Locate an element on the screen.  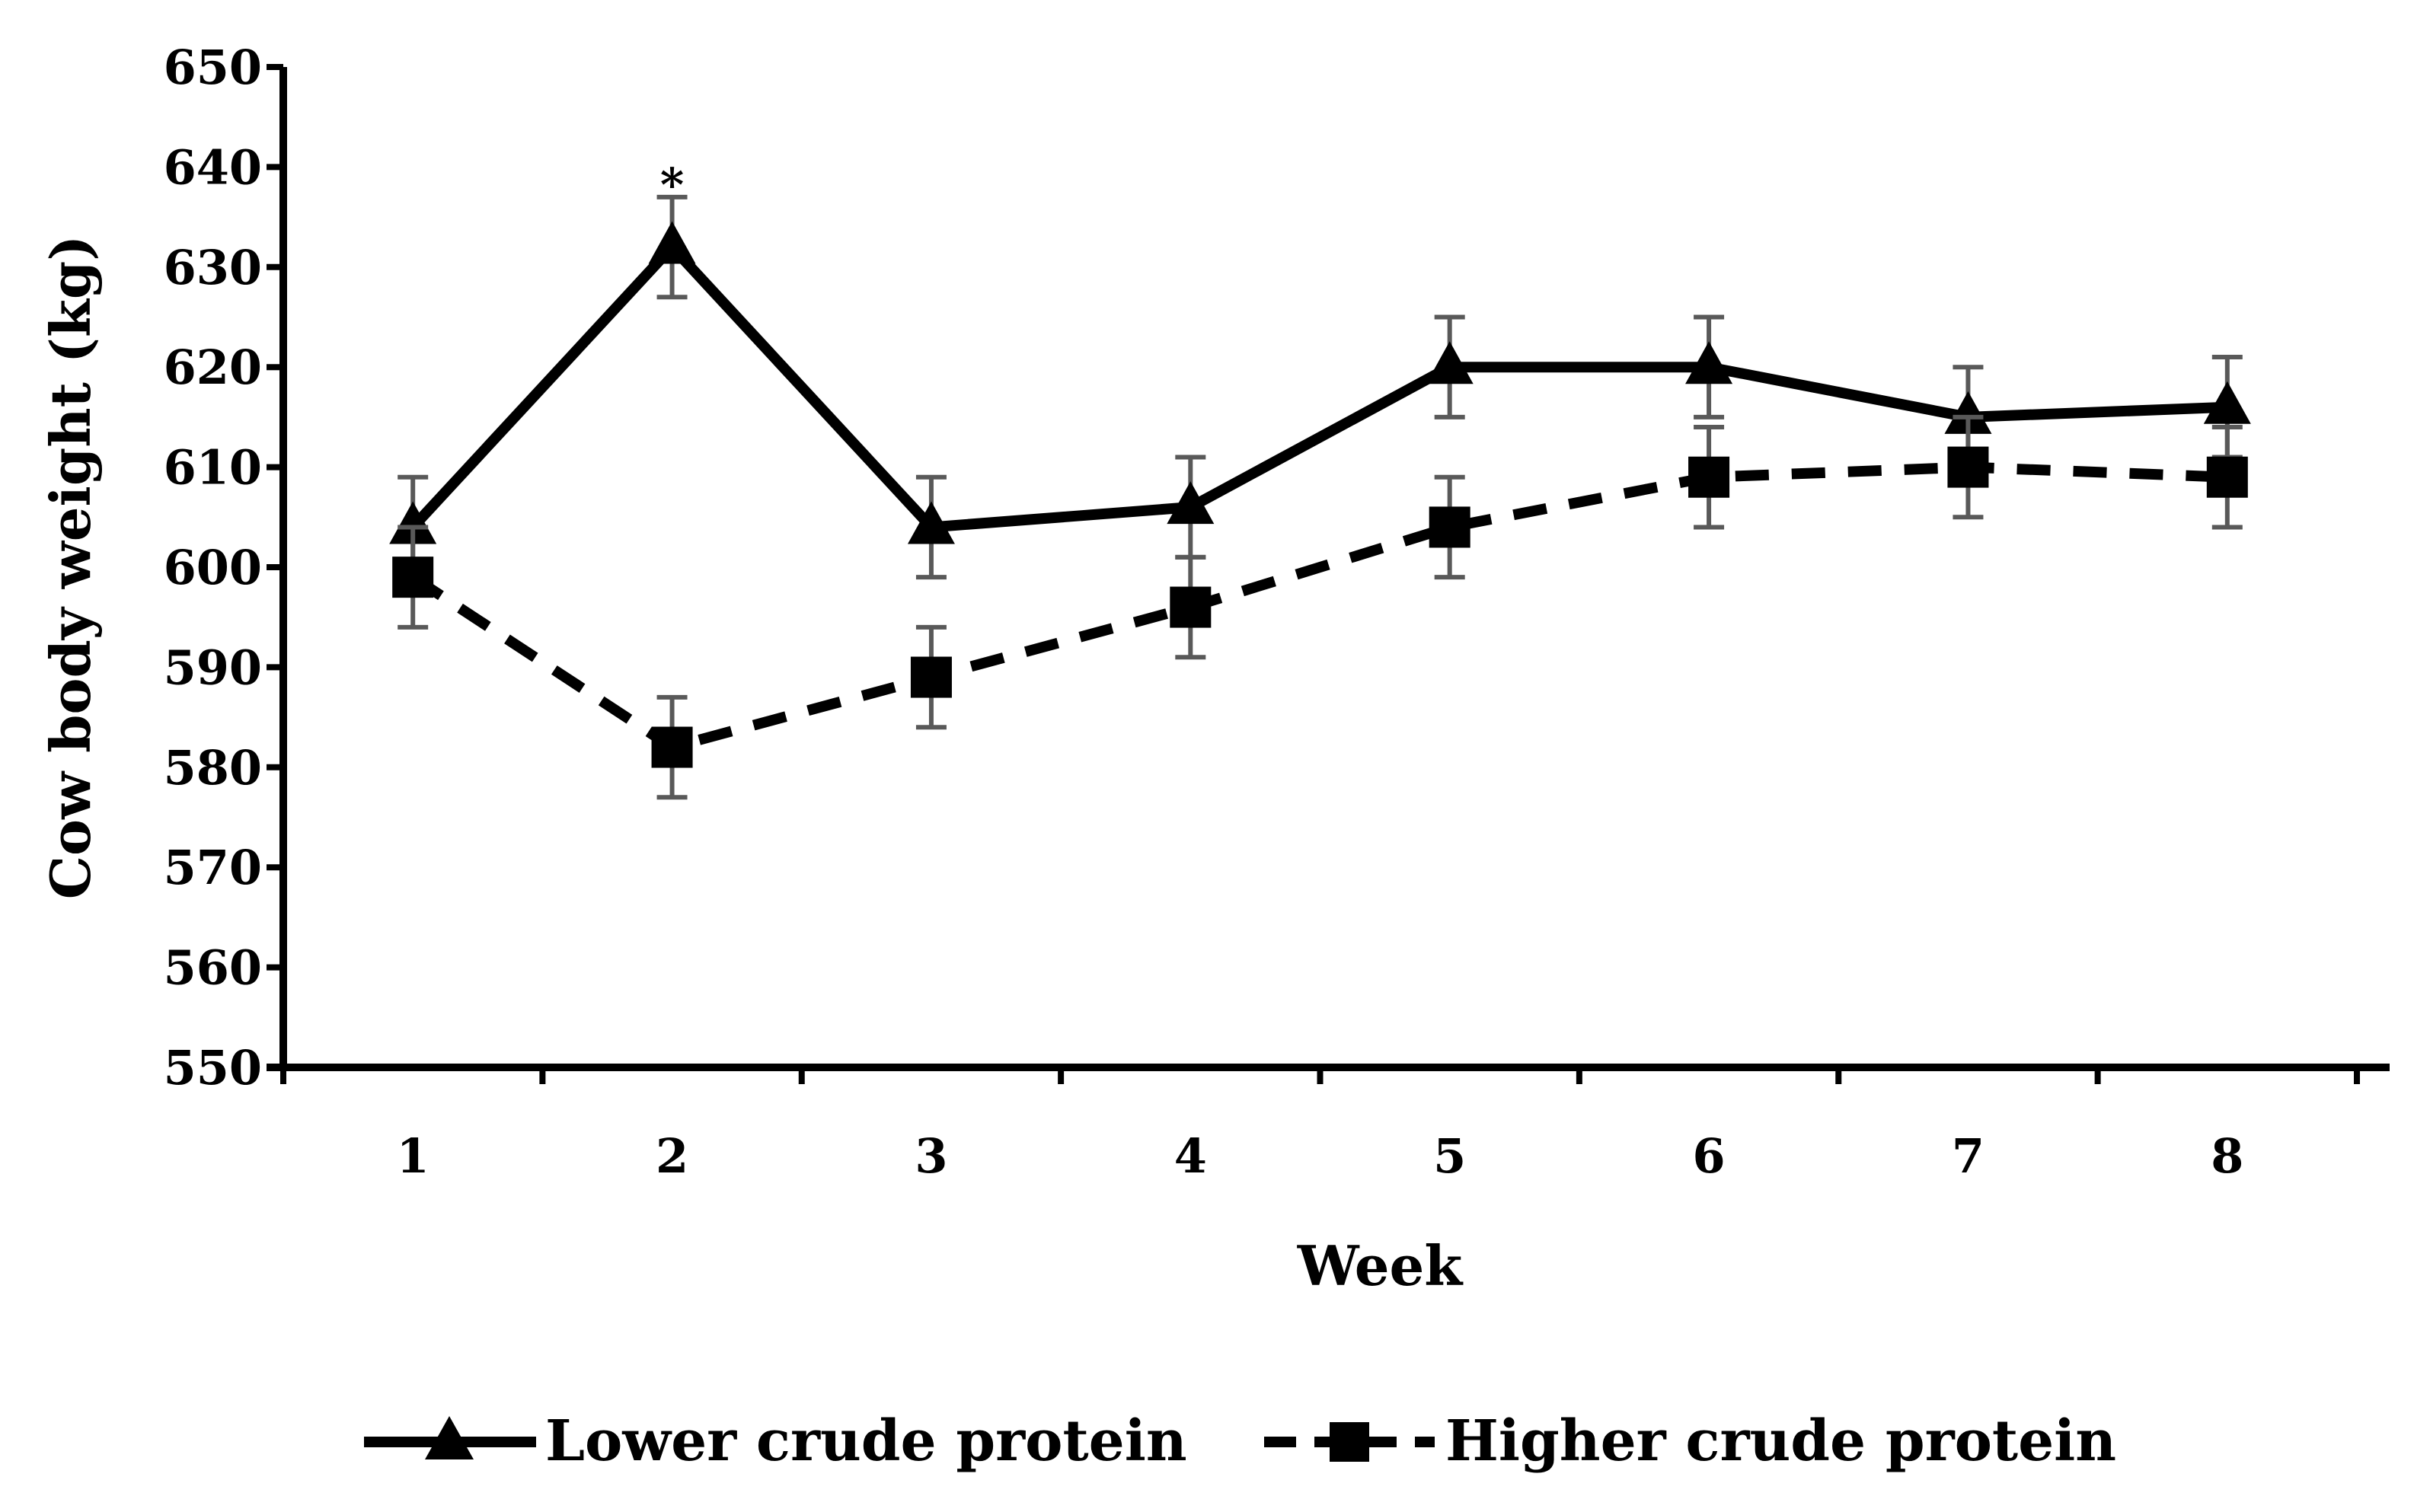
x-tick-label: 6 is located at coordinates (1709, 1156).